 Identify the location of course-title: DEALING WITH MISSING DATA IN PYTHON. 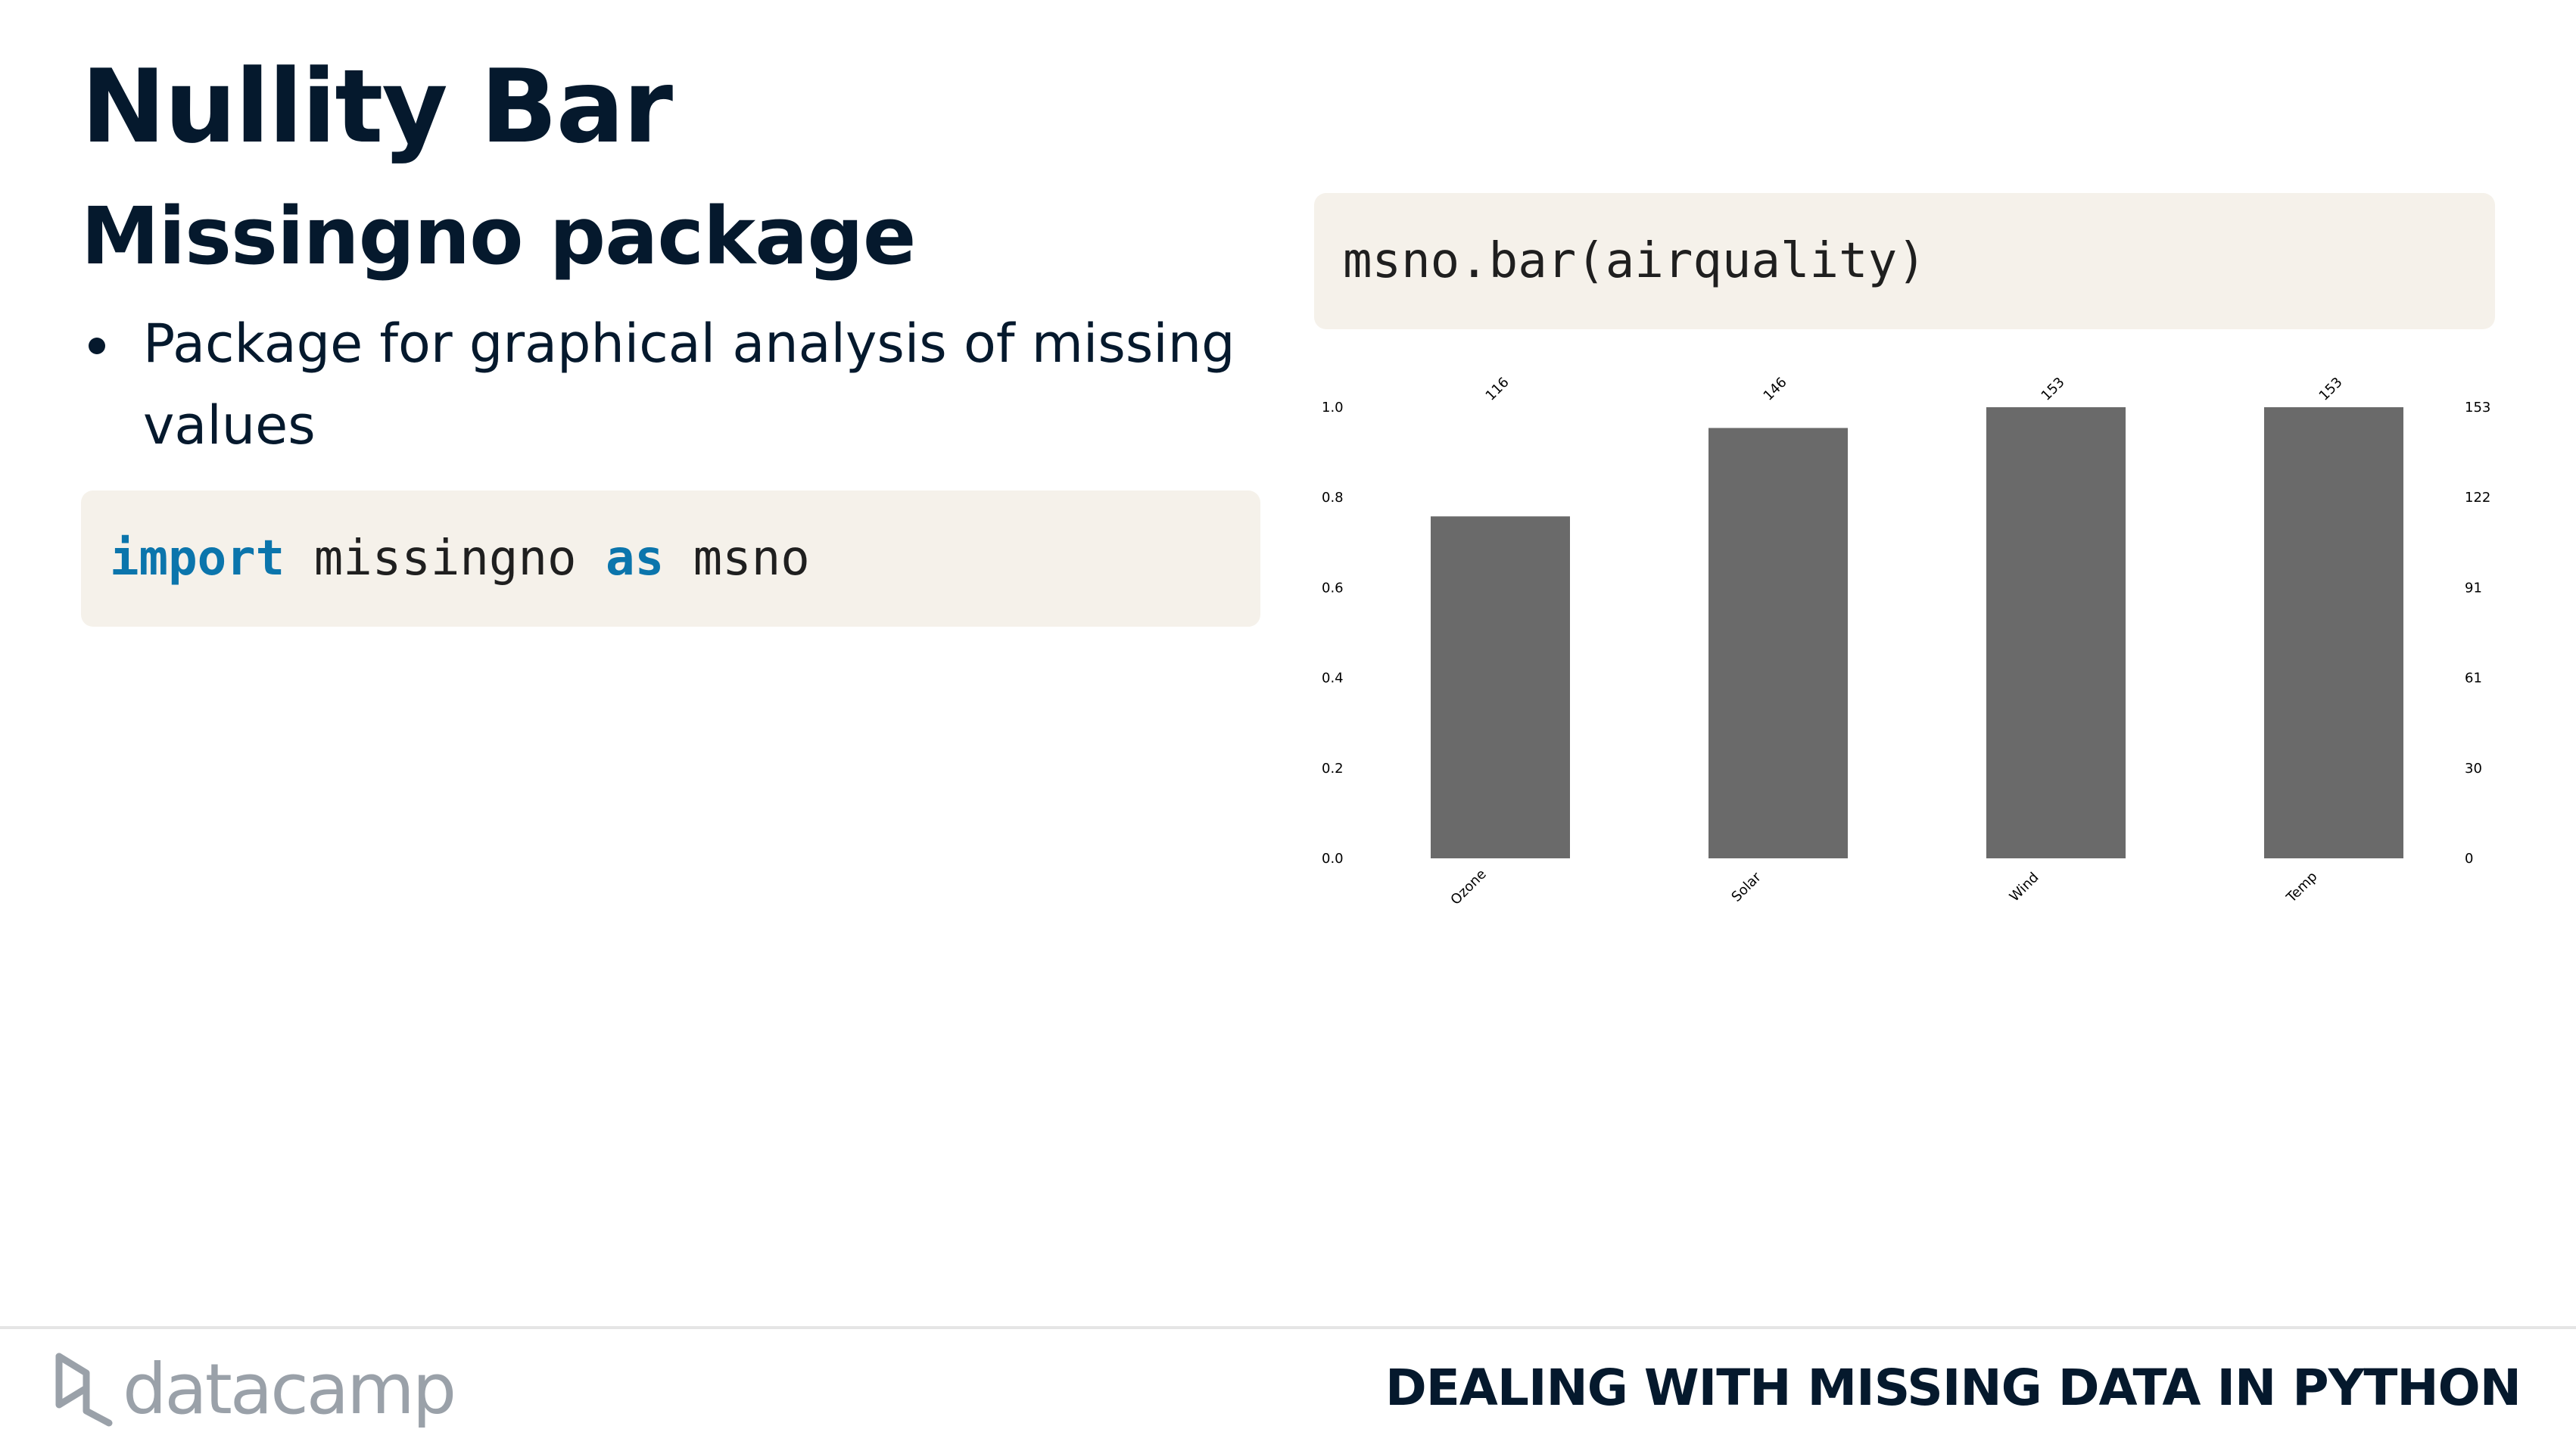
(1953, 1388).